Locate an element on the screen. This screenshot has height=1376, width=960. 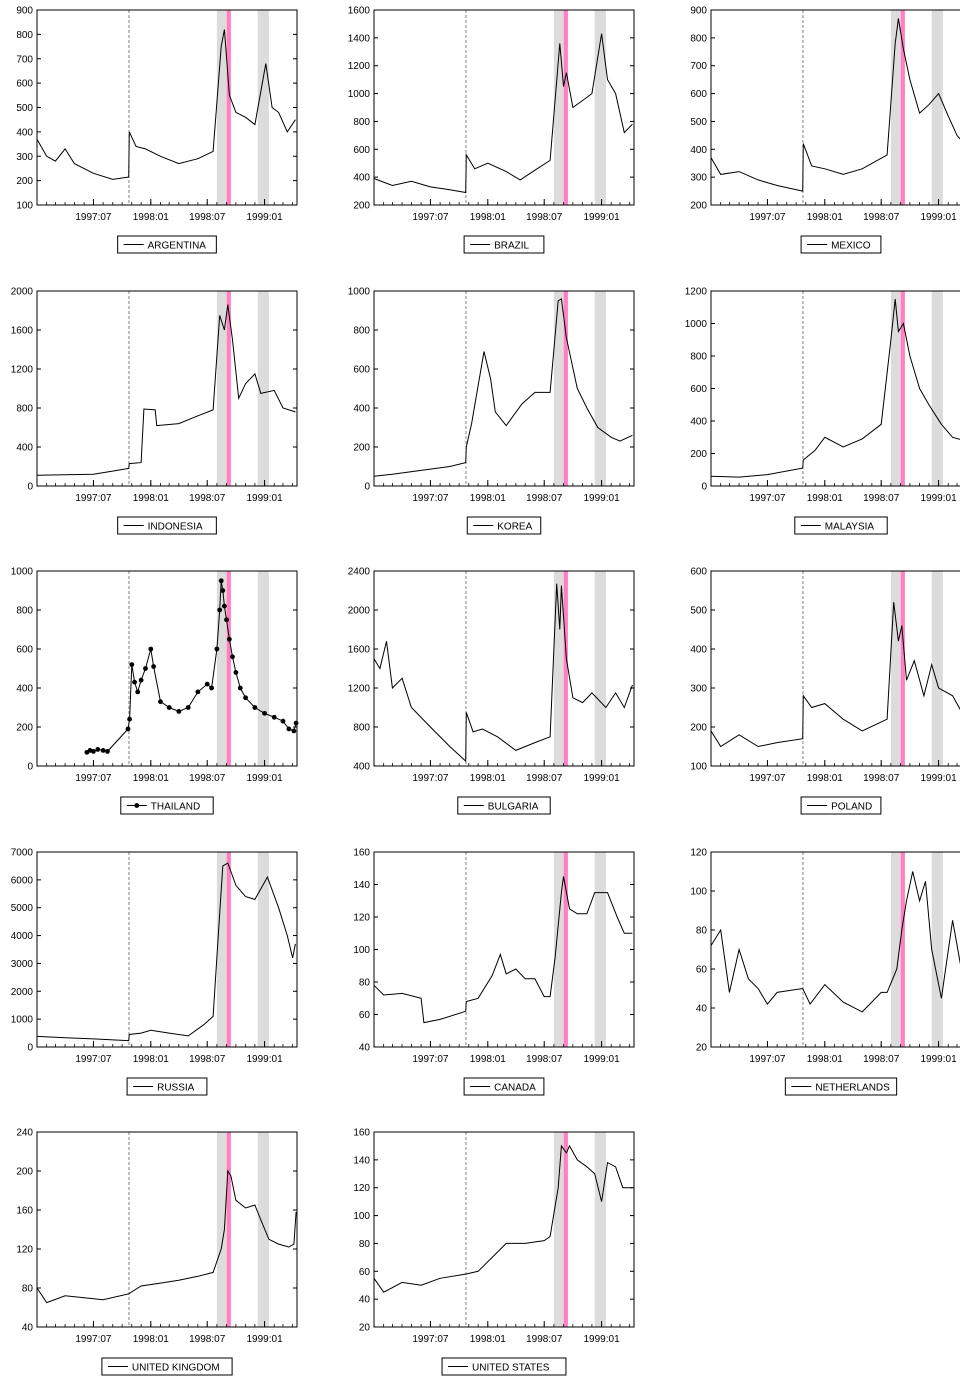
legend-marker is located at coordinates (137, 805).